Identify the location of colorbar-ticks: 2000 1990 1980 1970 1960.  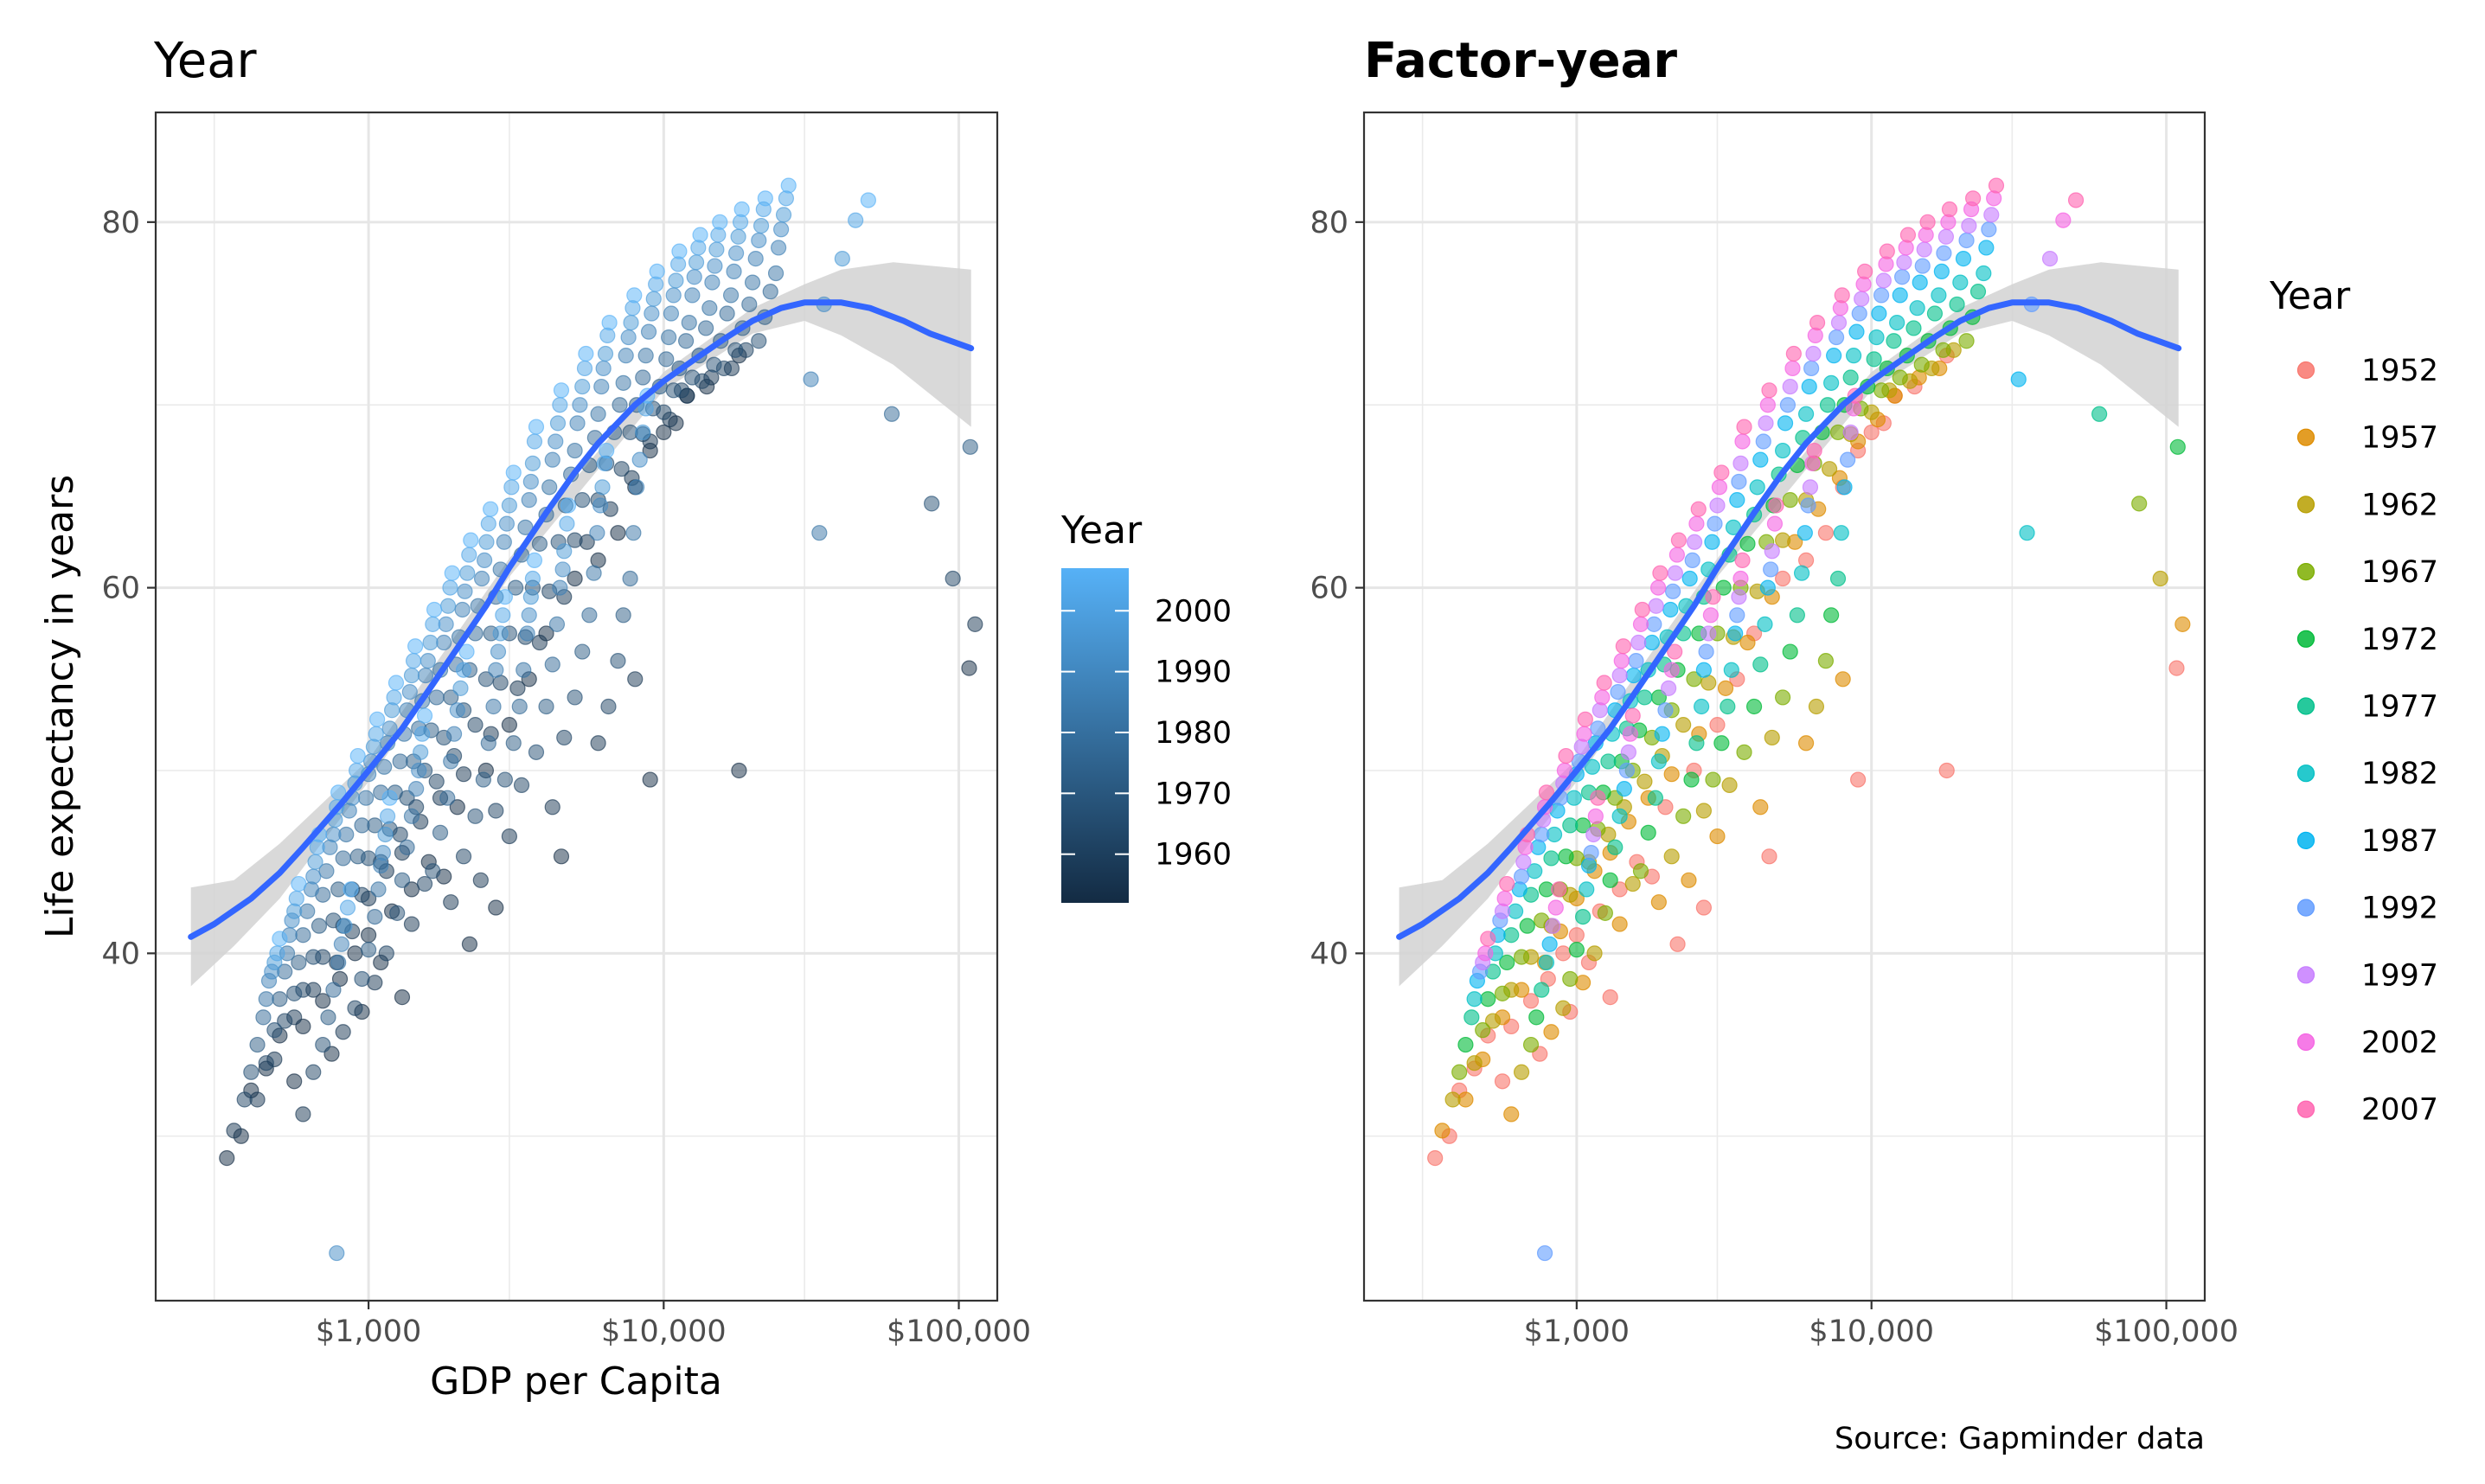
(1146, 733).